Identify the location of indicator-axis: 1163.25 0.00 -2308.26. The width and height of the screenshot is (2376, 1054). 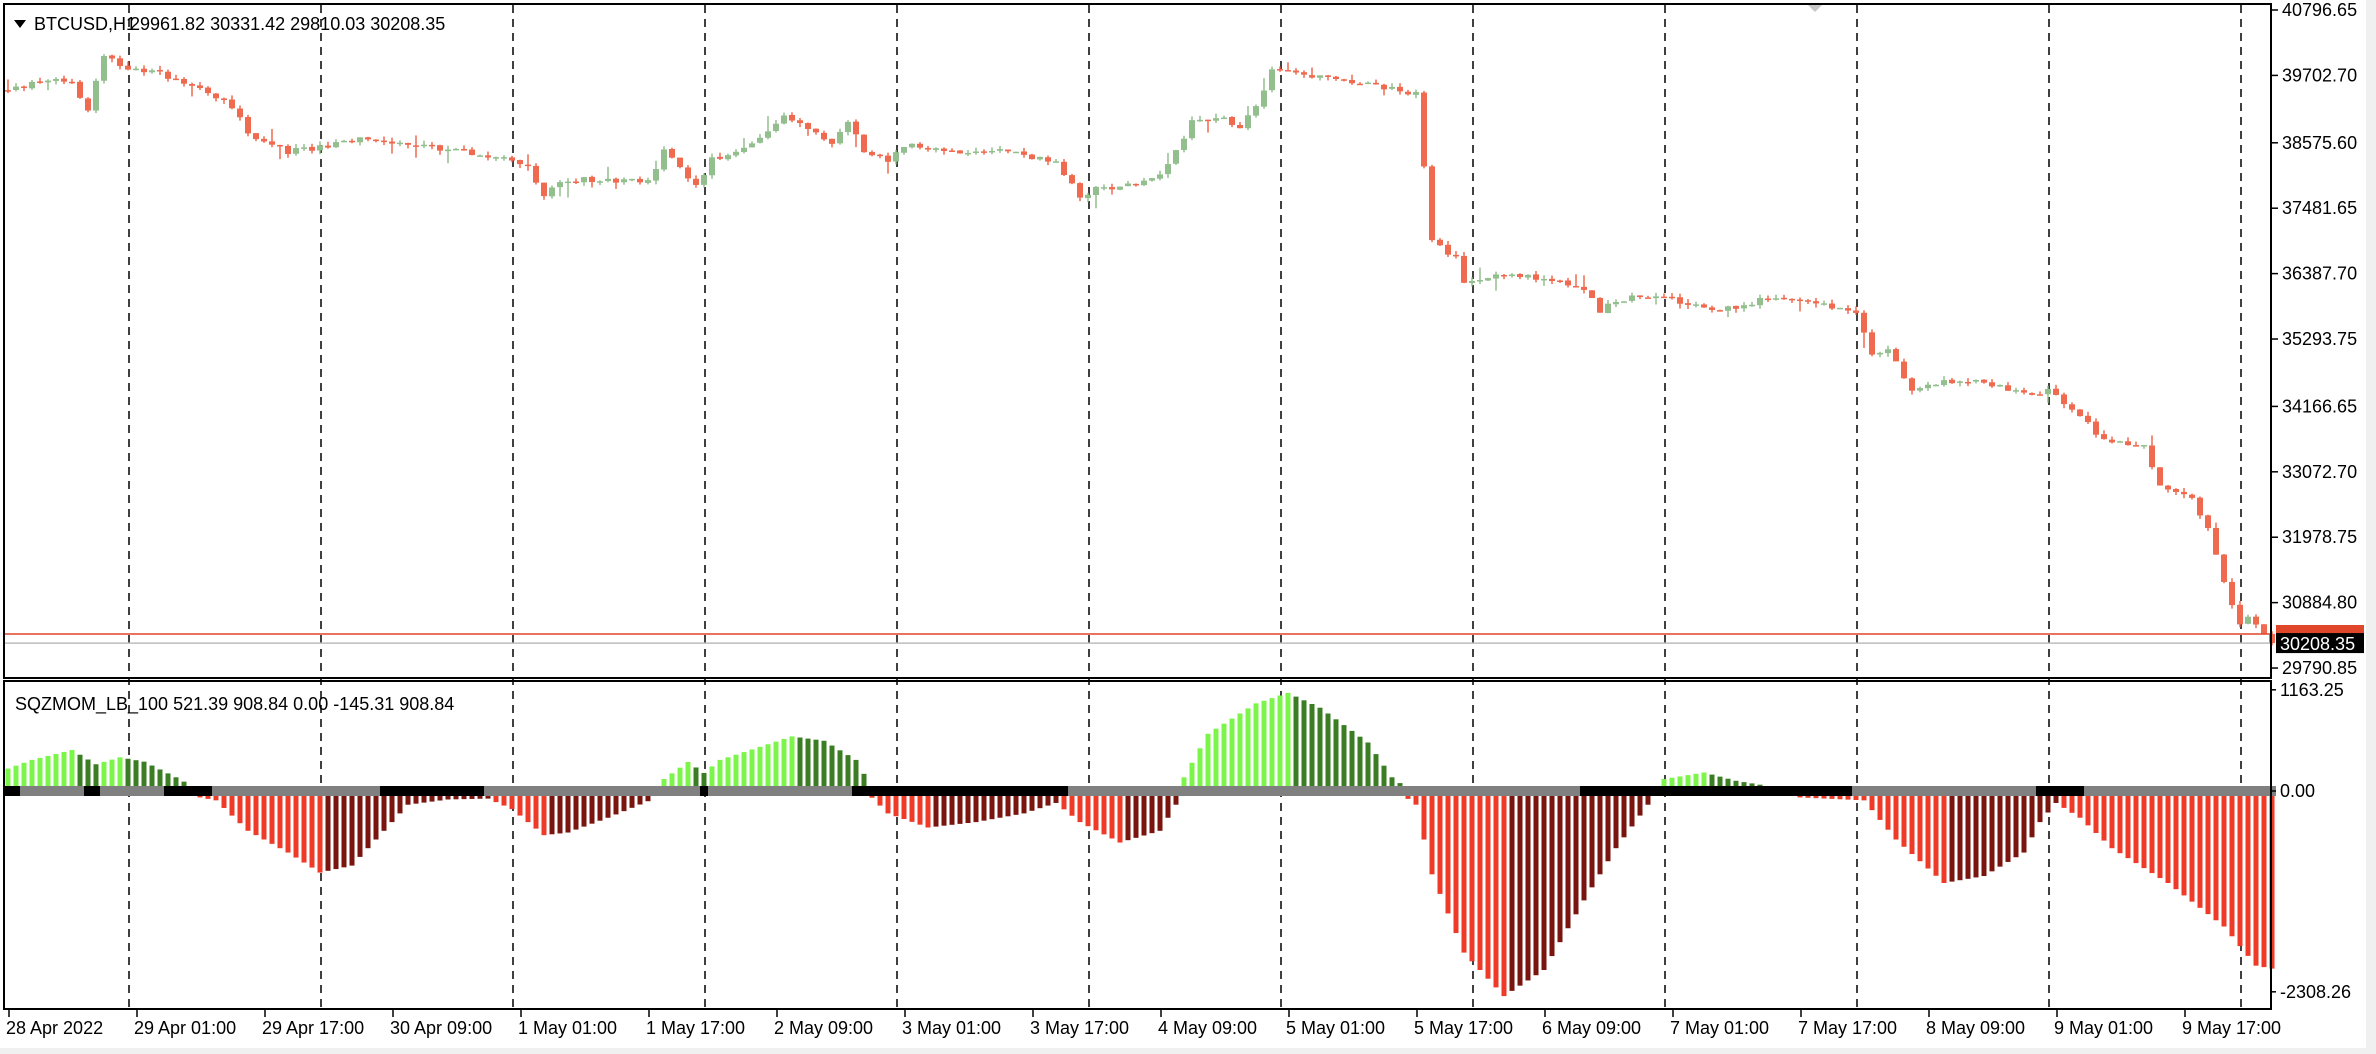
(2311, 841).